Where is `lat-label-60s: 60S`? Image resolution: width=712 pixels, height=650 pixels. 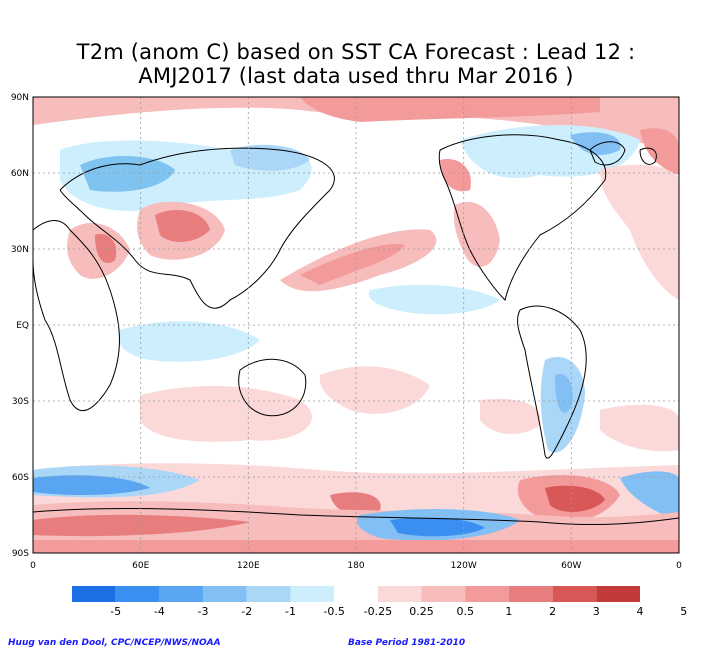
lat-label-60s: 60S is located at coordinates (20, 478).